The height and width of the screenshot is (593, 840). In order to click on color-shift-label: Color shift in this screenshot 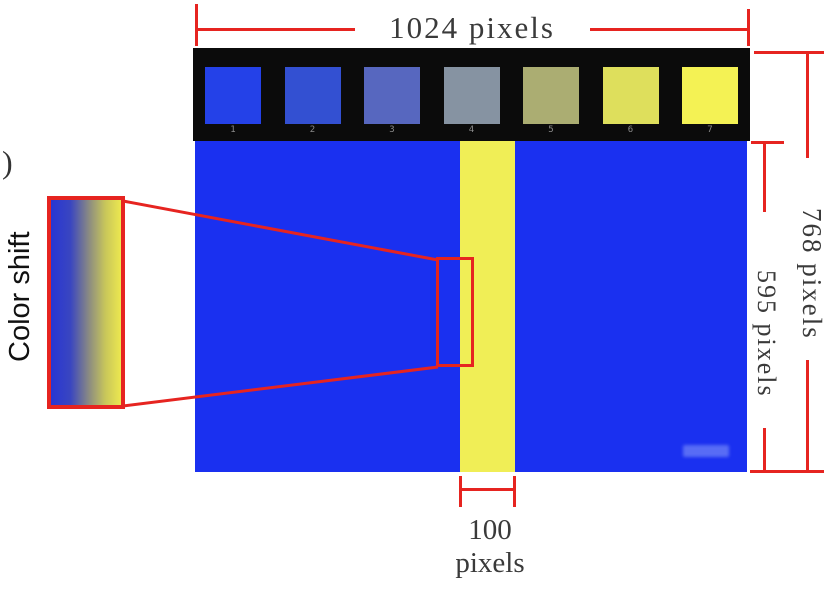, I will do `click(20, 297)`.